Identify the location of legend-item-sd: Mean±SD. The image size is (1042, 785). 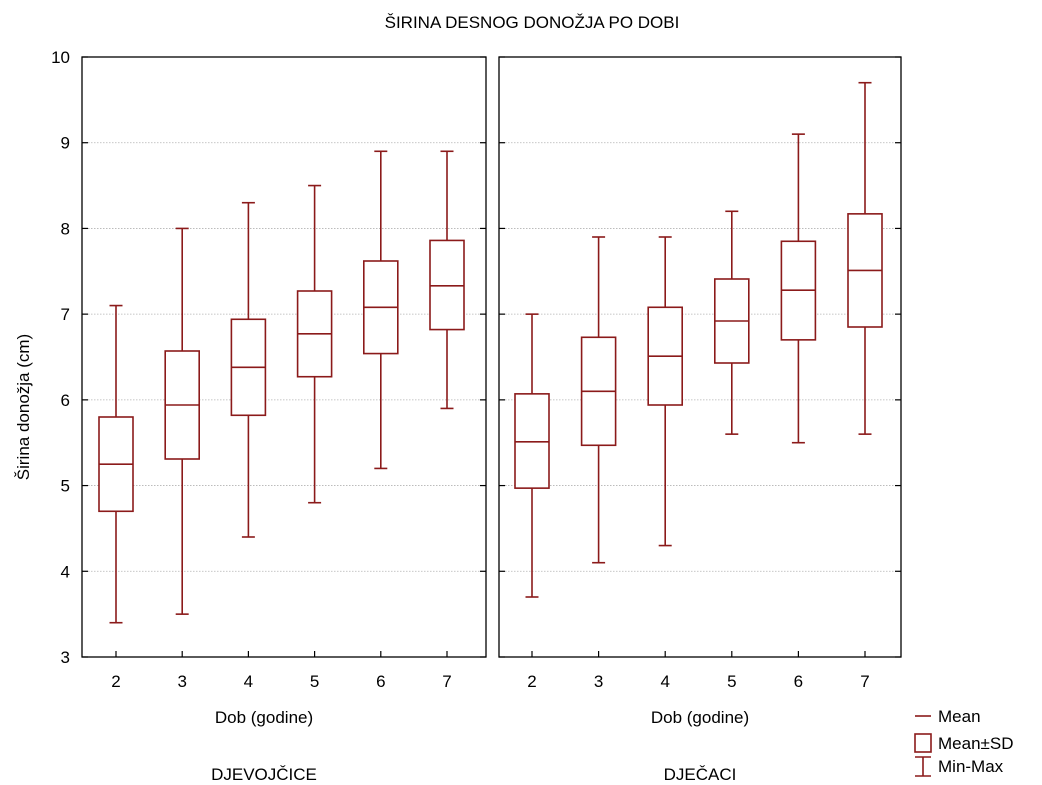
(963, 743).